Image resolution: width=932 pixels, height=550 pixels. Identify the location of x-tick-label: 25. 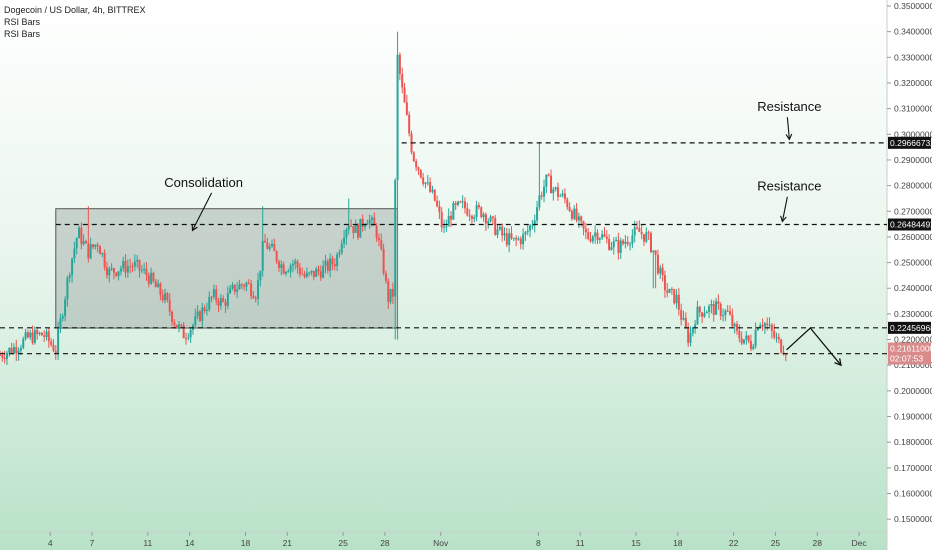
(343, 543).